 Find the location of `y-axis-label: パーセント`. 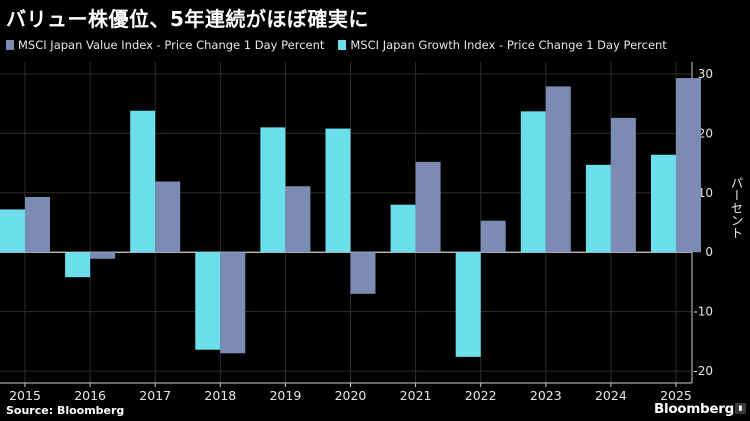

y-axis-label: パーセント is located at coordinates (736, 207).